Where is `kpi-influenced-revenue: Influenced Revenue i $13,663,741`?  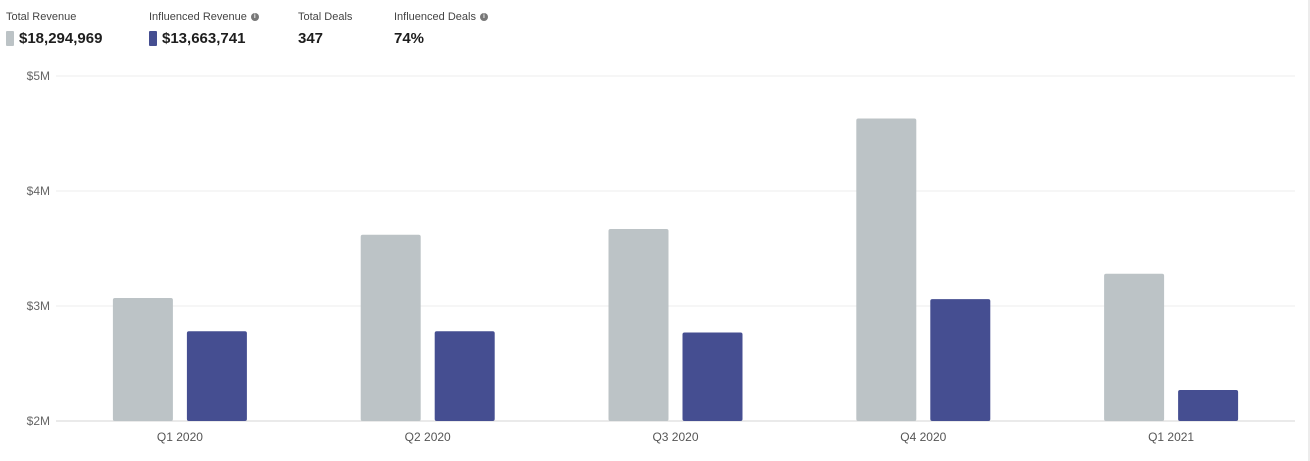
kpi-influenced-revenue: Influenced Revenue i $13,663,741 is located at coordinates (204, 29).